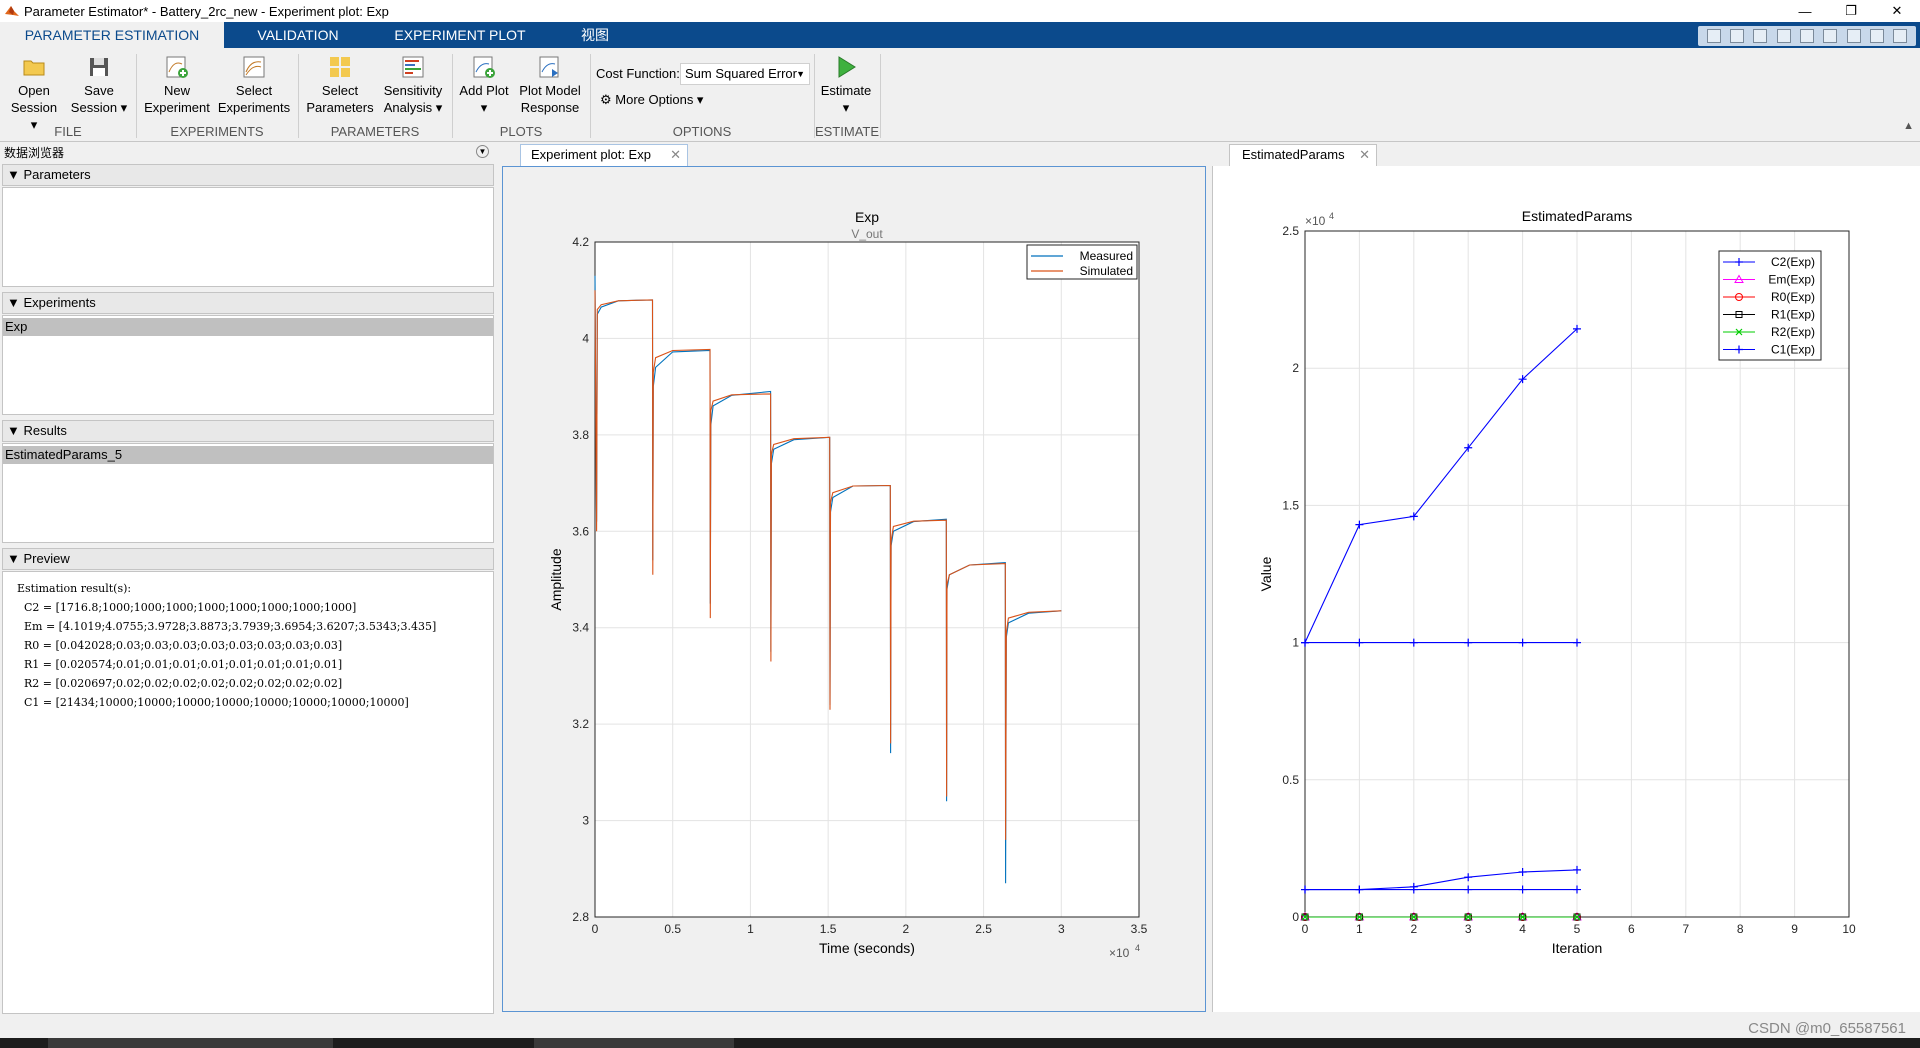 This screenshot has height=1048, width=1920. Describe the element at coordinates (1794, 929) in the screenshot. I see `x-tick-label: 9` at that location.